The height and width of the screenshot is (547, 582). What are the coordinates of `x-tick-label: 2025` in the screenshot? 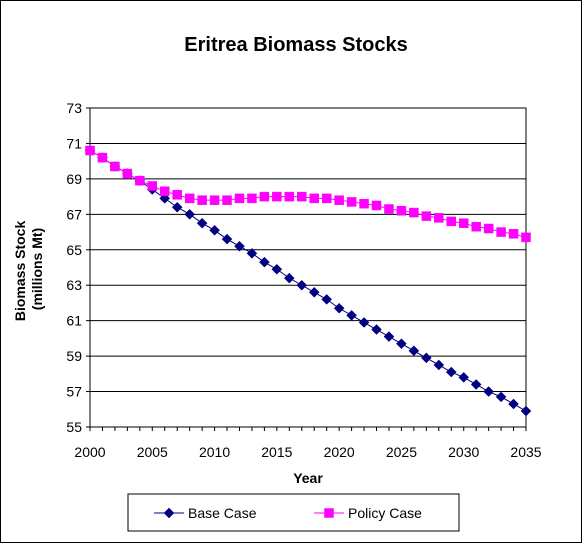 It's located at (401, 452).